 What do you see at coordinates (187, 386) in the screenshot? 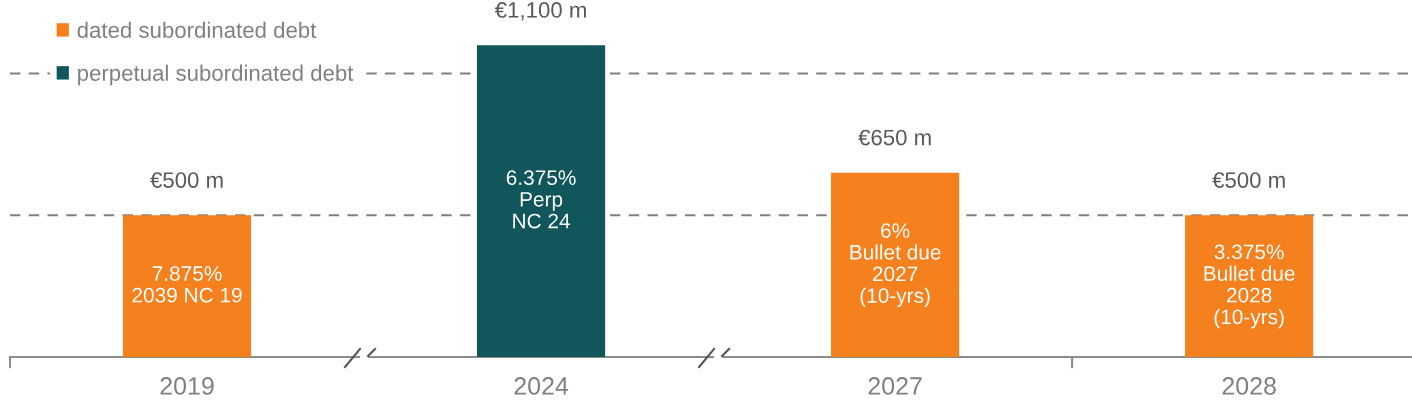
I see `x-tick-label: 2019` at bounding box center [187, 386].